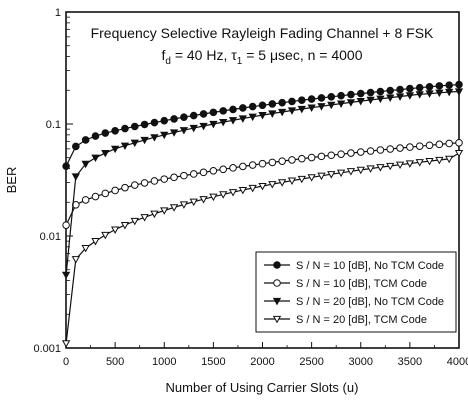  Describe the element at coordinates (164, 362) in the screenshot. I see `x-tick-label: 1000` at that location.